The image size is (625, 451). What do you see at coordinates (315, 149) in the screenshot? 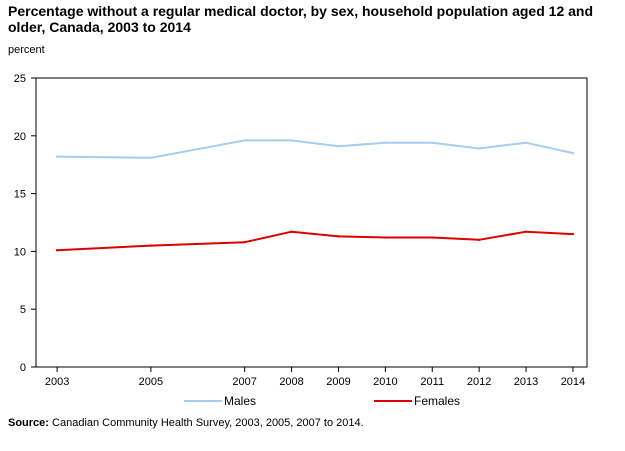
I see `series-line-males` at bounding box center [315, 149].